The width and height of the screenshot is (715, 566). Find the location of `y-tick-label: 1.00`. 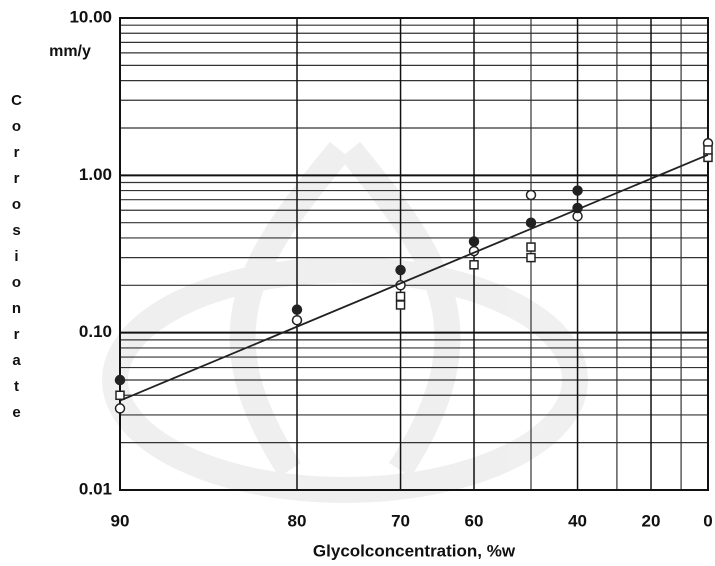

y-tick-label: 1.00 is located at coordinates (95, 174).